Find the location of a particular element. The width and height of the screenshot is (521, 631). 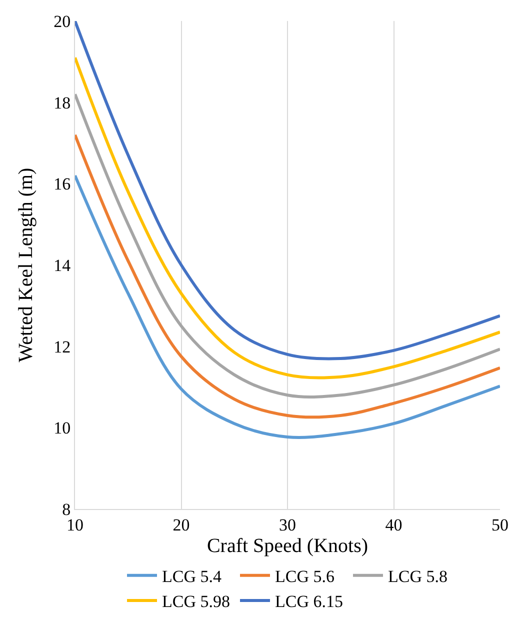

x-tick-label: 20 is located at coordinates (181, 524).